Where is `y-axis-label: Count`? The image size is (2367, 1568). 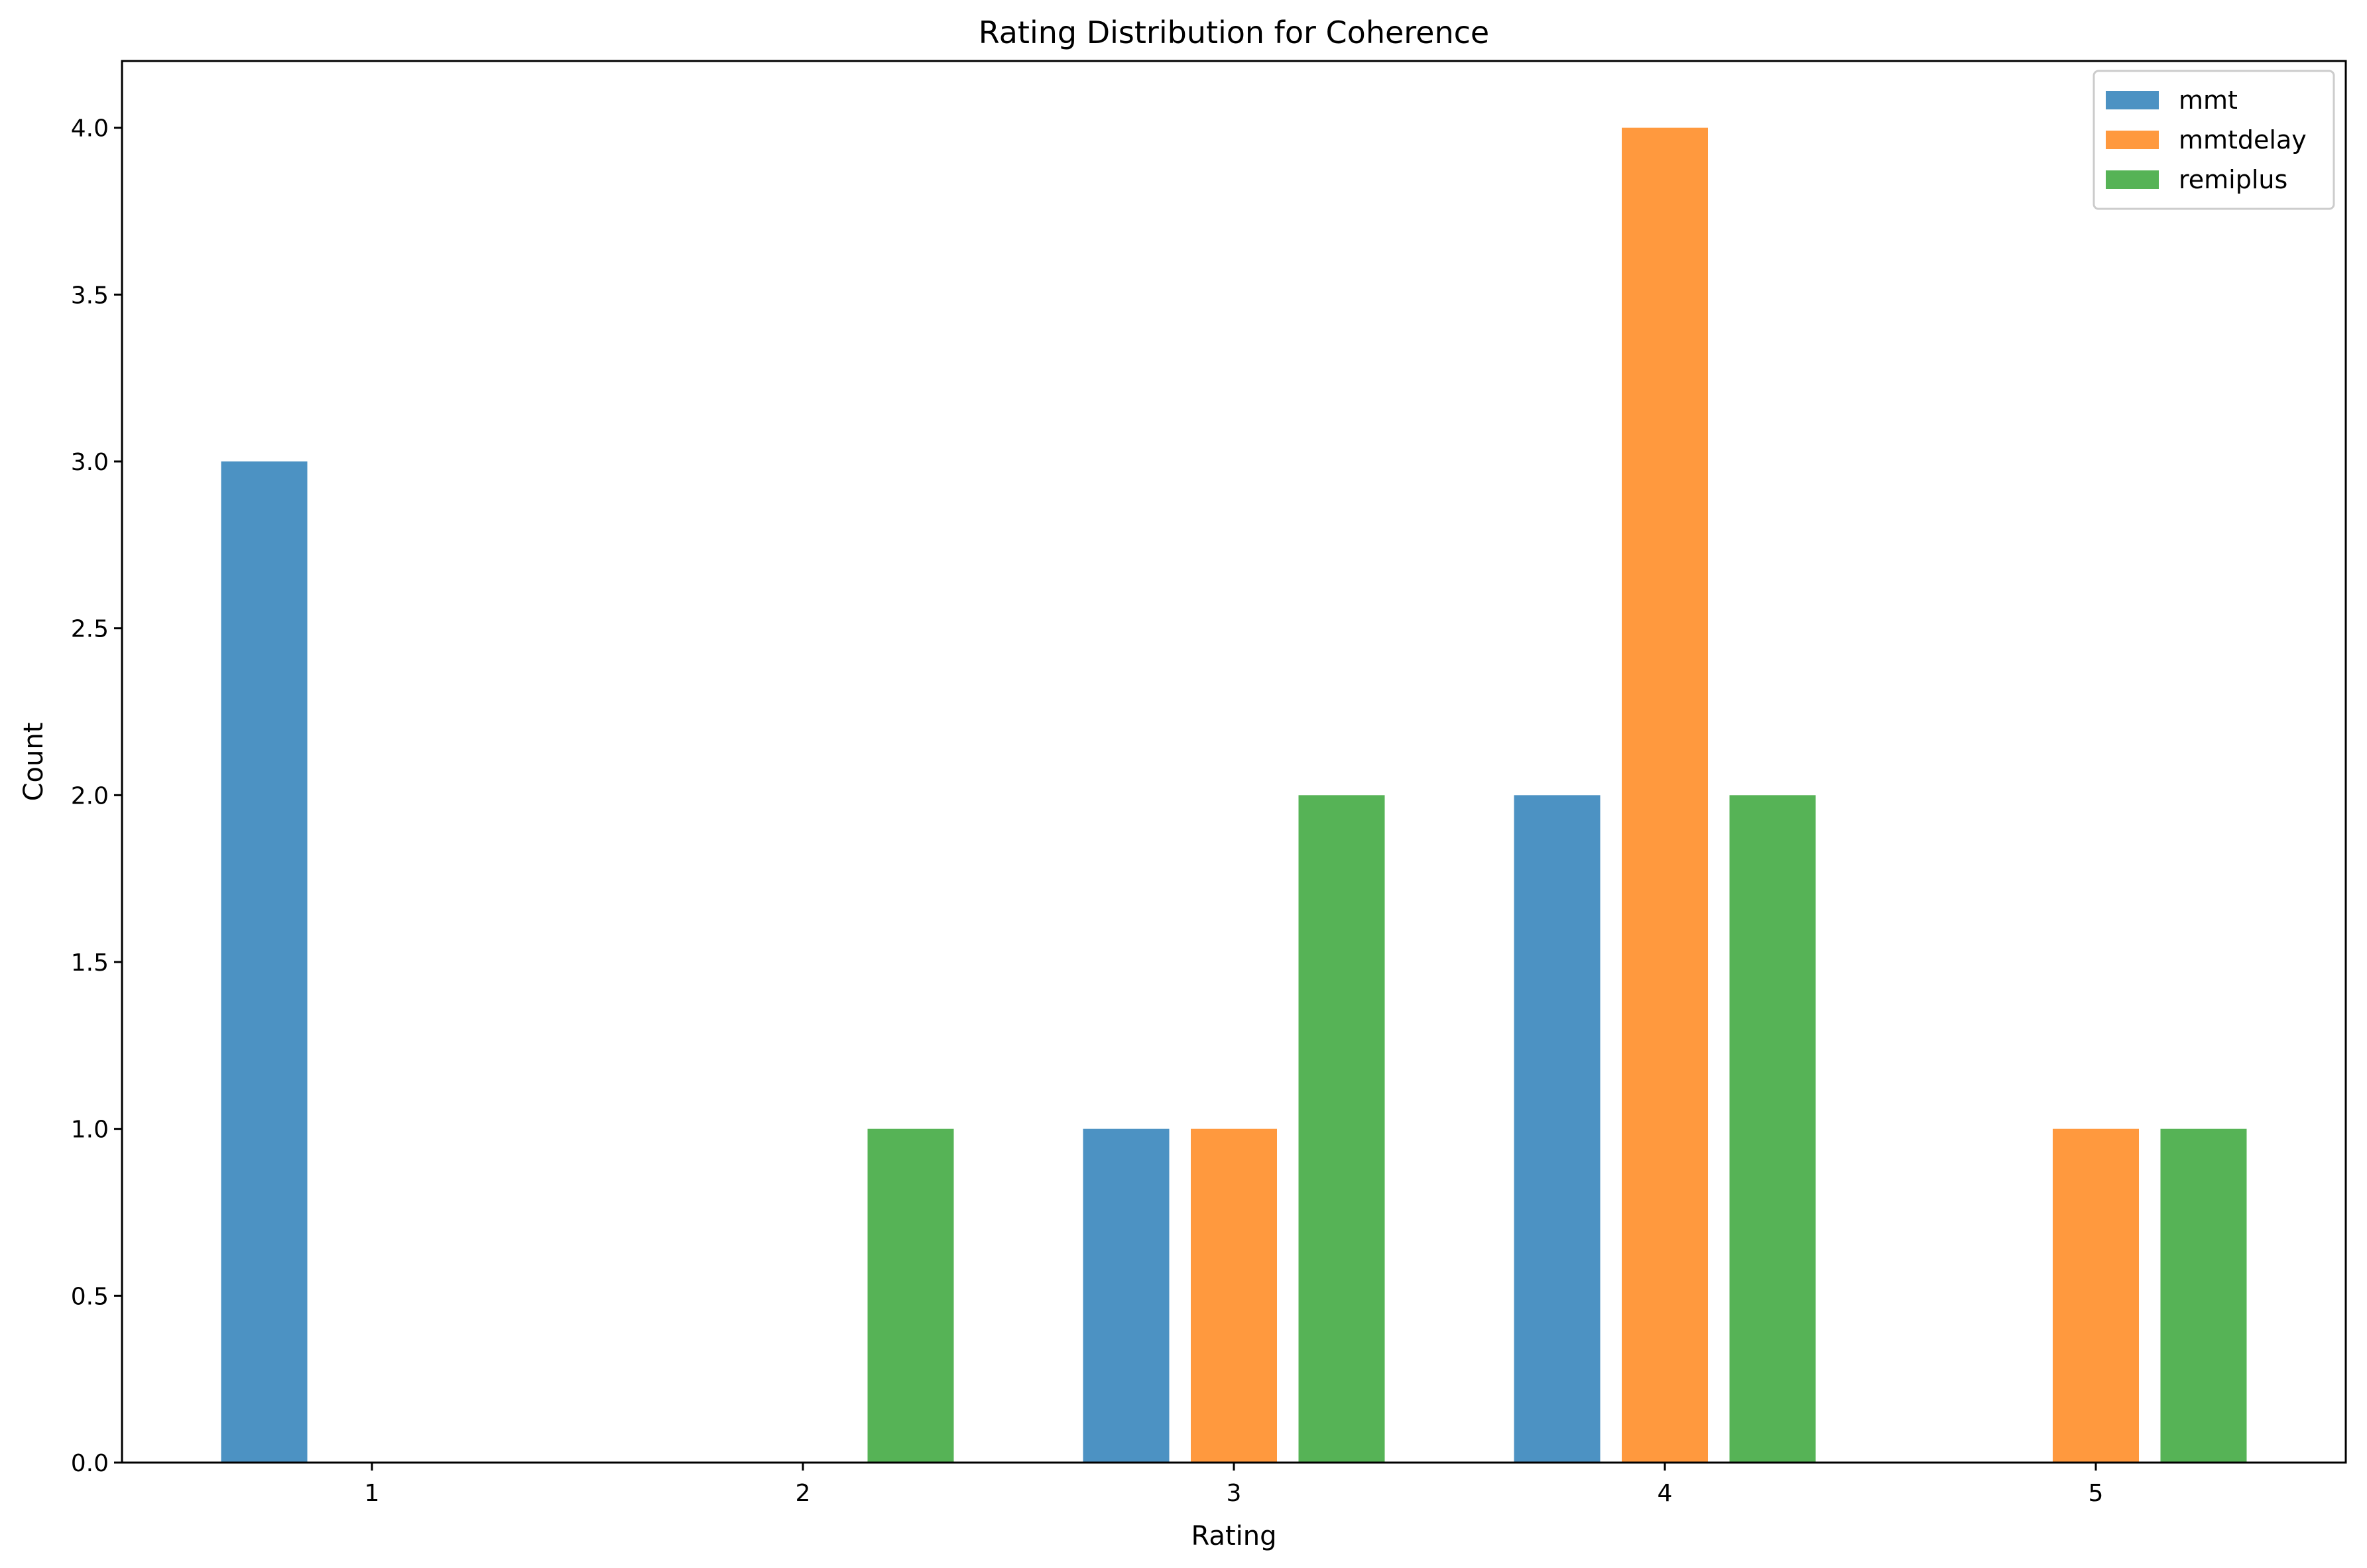 y-axis-label: Count is located at coordinates (34, 762).